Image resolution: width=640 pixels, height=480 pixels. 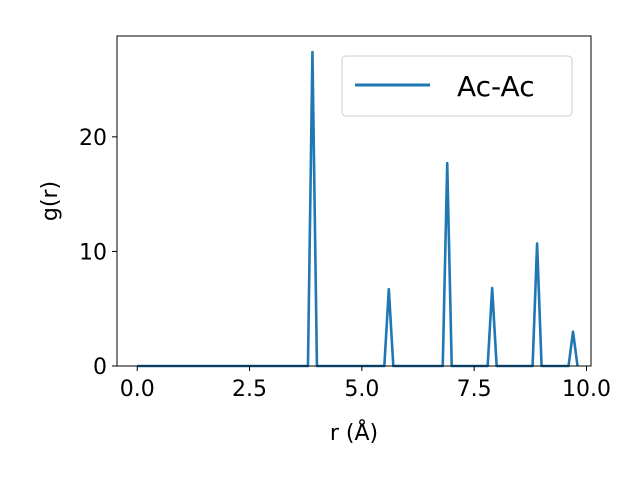 I want to click on y-axis-ticks: 0 10 20, so click(x=98, y=253).